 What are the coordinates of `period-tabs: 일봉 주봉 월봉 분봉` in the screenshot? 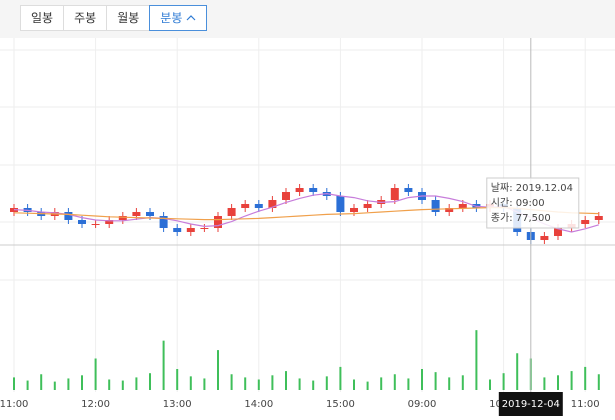 It's located at (114, 18).